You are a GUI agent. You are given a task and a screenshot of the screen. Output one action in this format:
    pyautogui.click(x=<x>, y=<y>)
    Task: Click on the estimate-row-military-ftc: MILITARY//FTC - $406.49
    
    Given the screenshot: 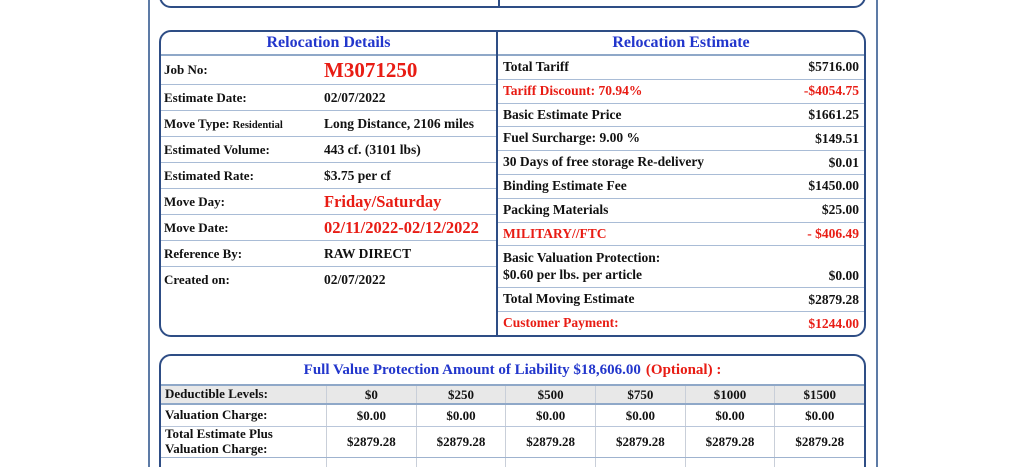 What is the action you would take?
    pyautogui.click(x=681, y=235)
    